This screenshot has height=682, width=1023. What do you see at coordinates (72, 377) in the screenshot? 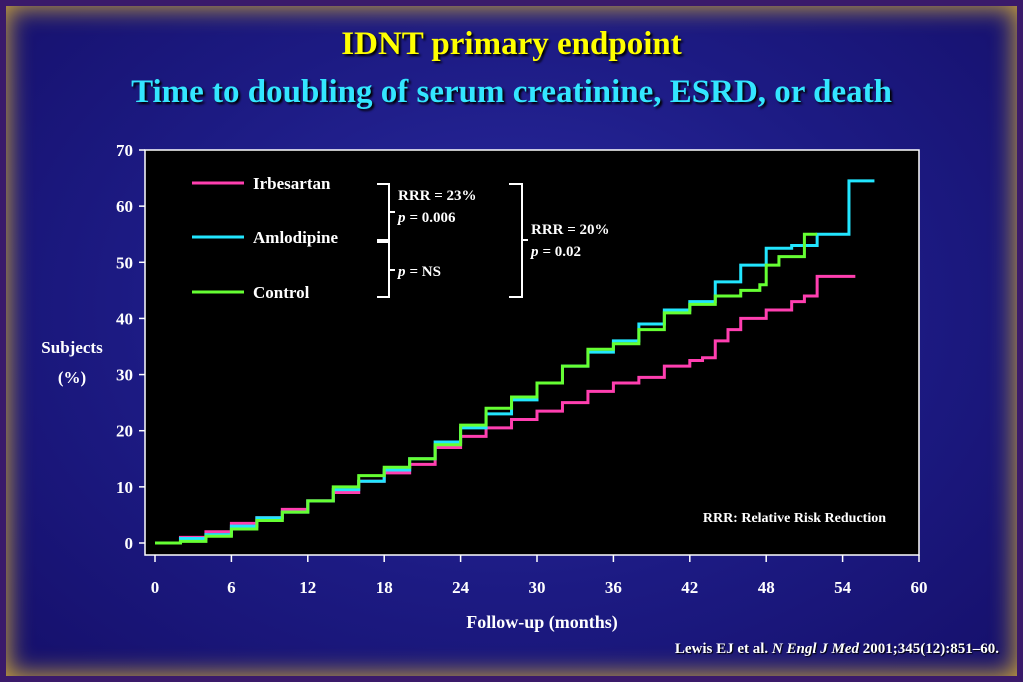
I see `y-axis-label-line2: (%)` at bounding box center [72, 377].